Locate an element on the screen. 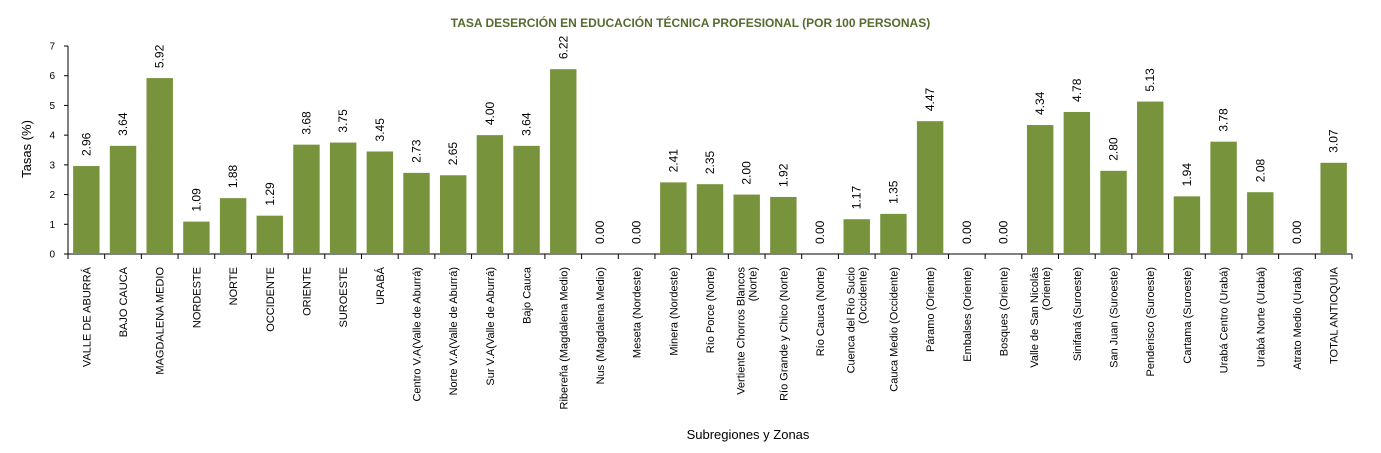 The image size is (1381, 453). category-label: OCCIDENTE is located at coordinates (271, 299).